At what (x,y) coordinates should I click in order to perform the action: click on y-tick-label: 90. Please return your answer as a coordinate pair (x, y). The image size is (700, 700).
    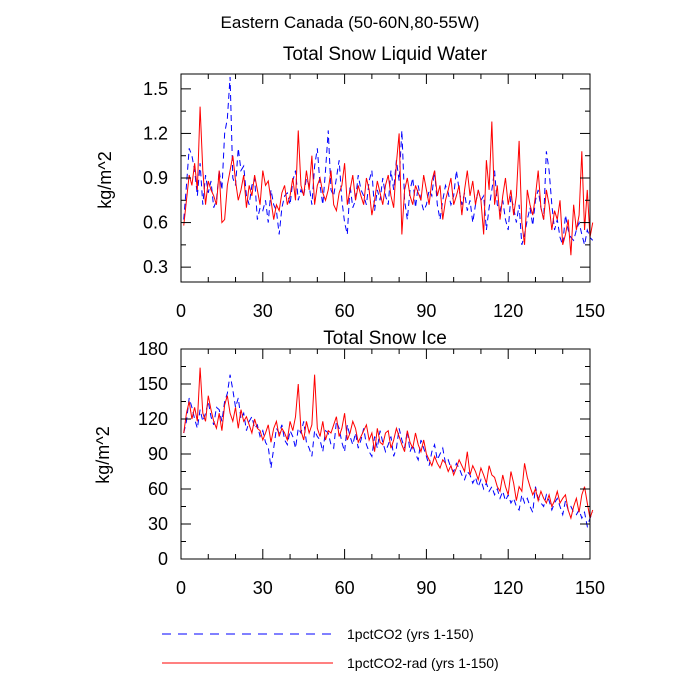
    Looking at the image, I should click on (158, 454).